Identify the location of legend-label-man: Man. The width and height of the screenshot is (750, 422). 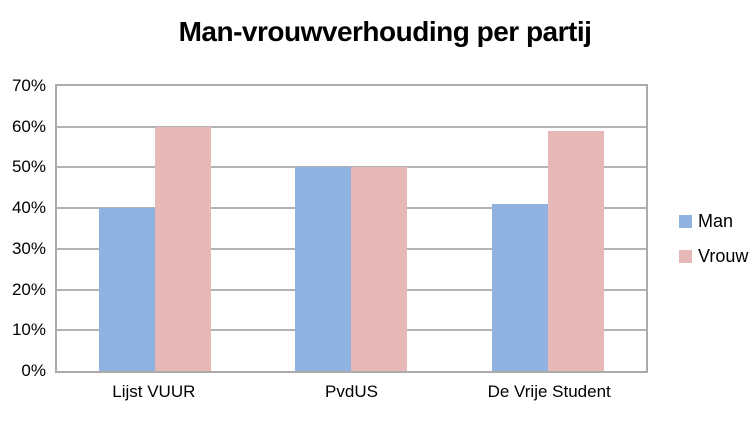
(716, 221).